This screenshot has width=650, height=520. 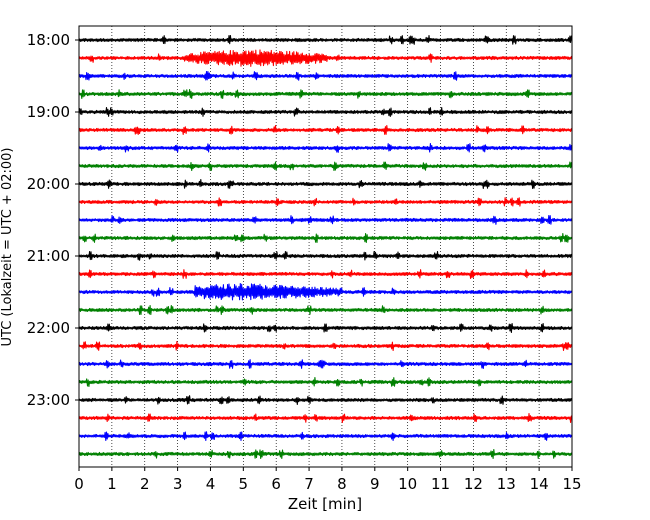 What do you see at coordinates (53, 220) in the screenshot?
I see `y-axis-ticks: 18:00 19:00 20:00 21:00 22:00 23:00` at bounding box center [53, 220].